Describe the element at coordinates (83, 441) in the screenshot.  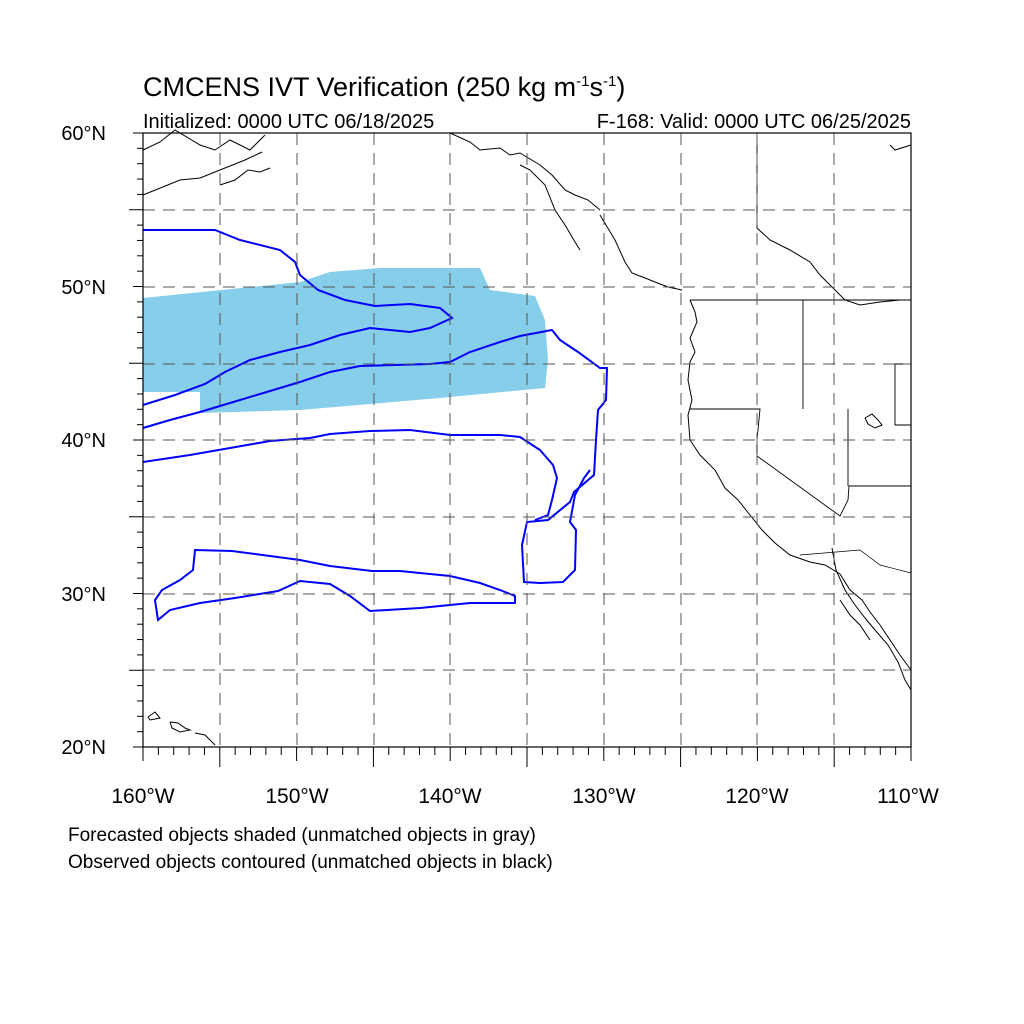
I see `lat-label-40: 40°N` at that location.